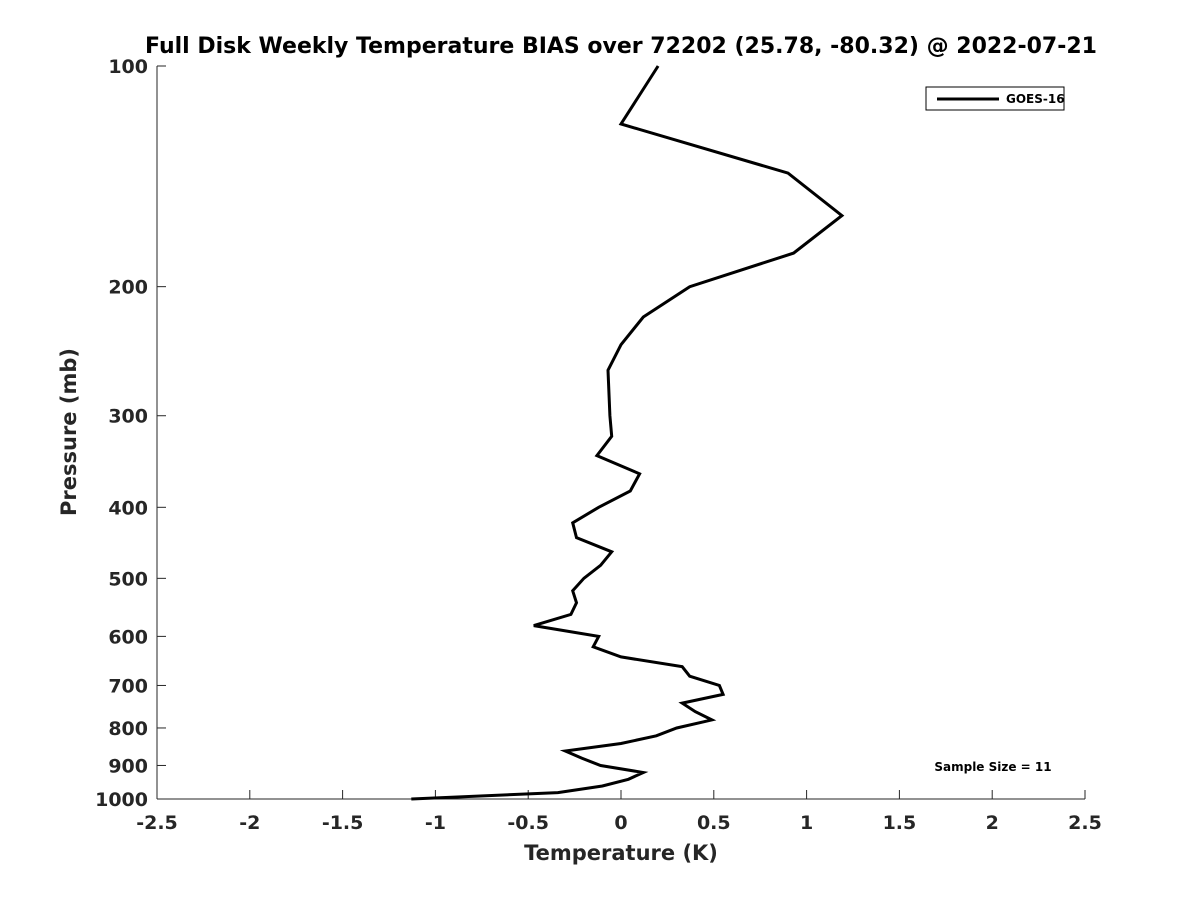 The width and height of the screenshot is (1200, 900). What do you see at coordinates (128, 729) in the screenshot?
I see `y-tick-label: 800` at bounding box center [128, 729].